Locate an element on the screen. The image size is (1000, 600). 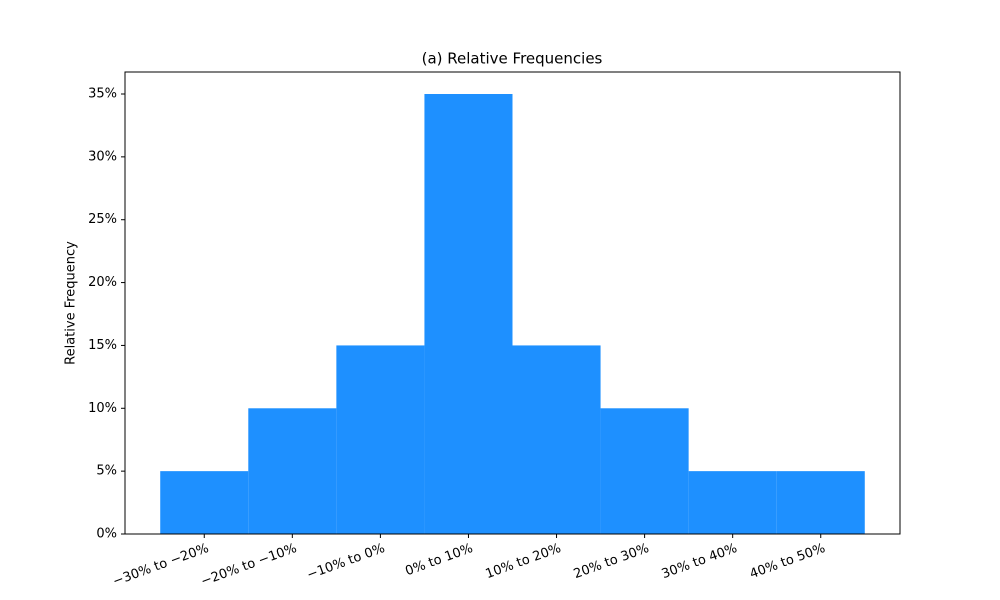
y-tick-label: 35% is located at coordinates (102, 94).